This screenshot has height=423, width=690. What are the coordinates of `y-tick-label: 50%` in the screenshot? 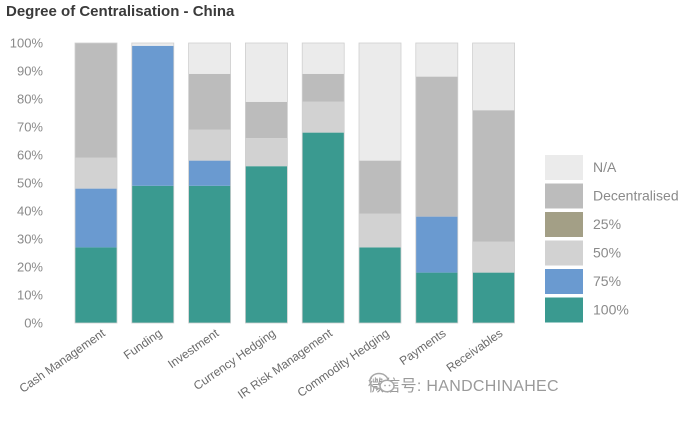 It's located at (30, 183).